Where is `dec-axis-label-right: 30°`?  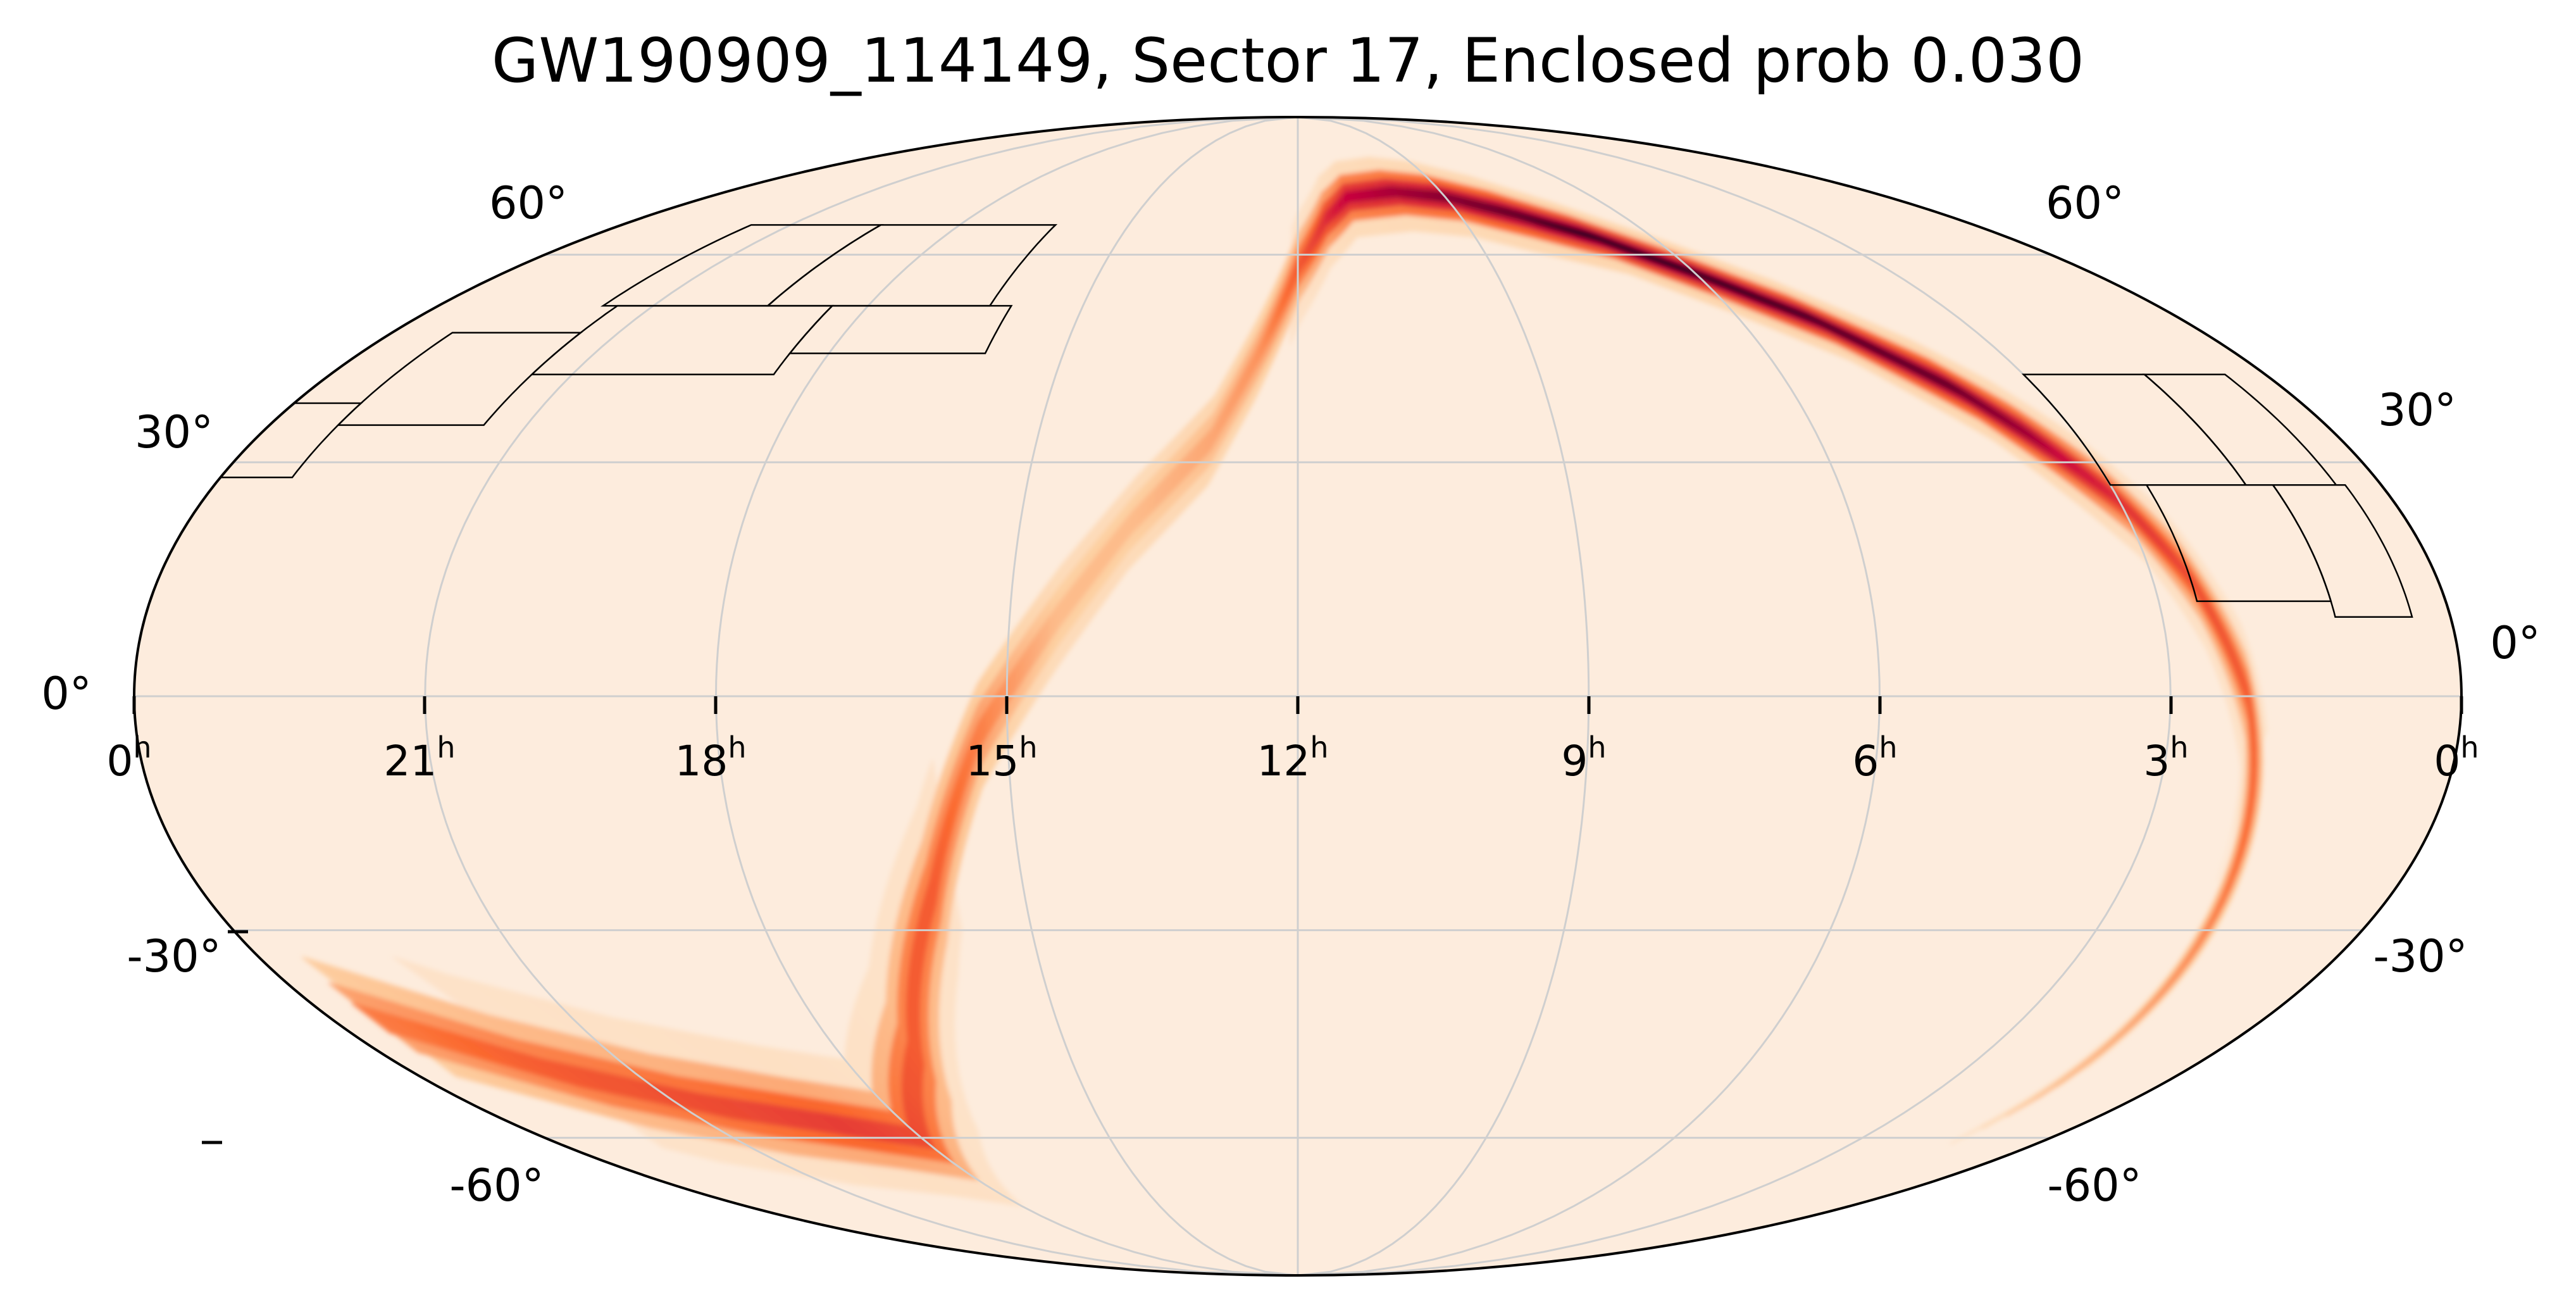 dec-axis-label-right: 30° is located at coordinates (2417, 410).